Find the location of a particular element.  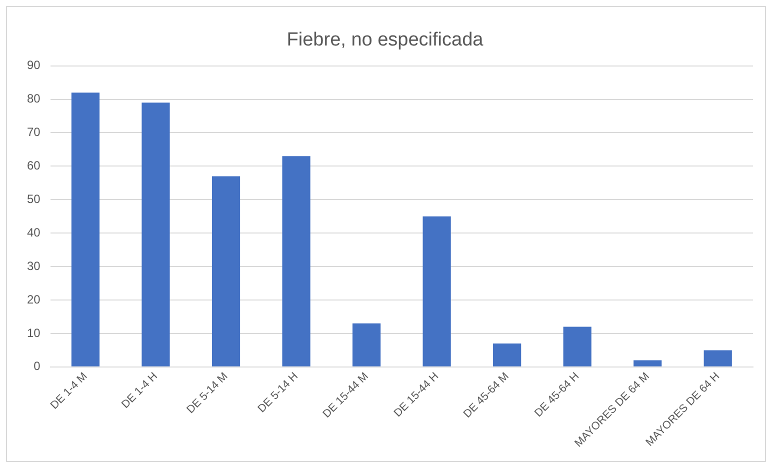

y-tick-label: 70 is located at coordinates (33, 132).